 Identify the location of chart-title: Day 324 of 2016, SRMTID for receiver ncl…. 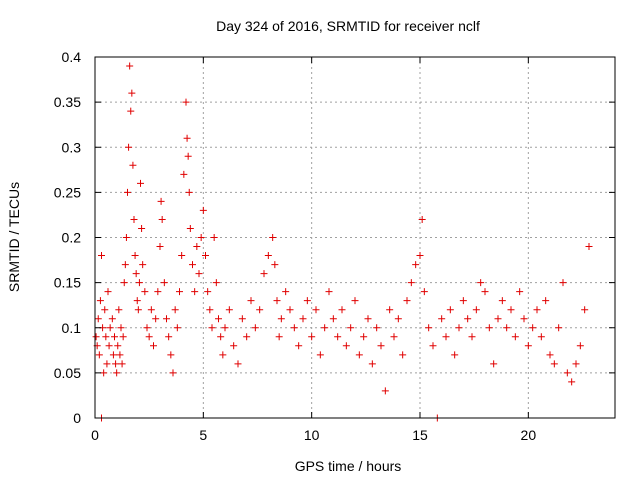
(348, 26).